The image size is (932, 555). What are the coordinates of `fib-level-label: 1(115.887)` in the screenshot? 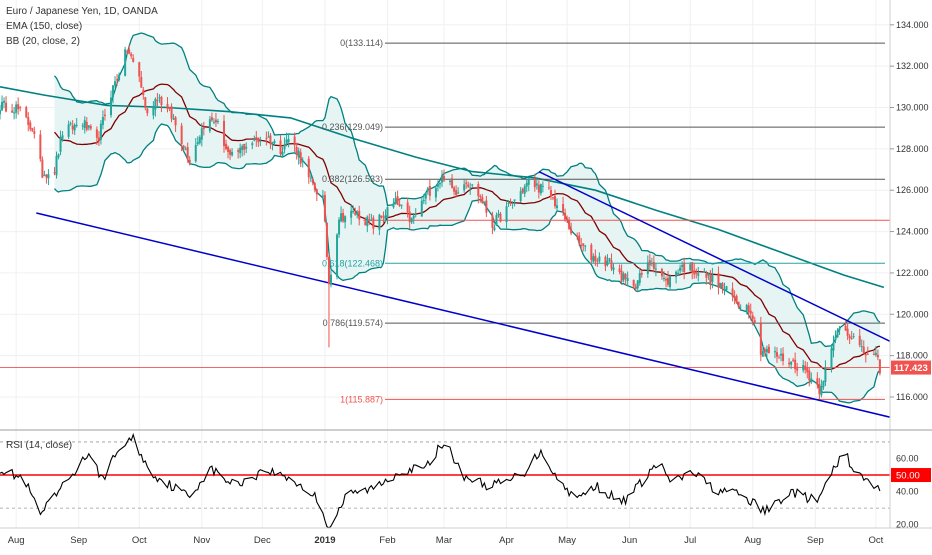 It's located at (361, 399).